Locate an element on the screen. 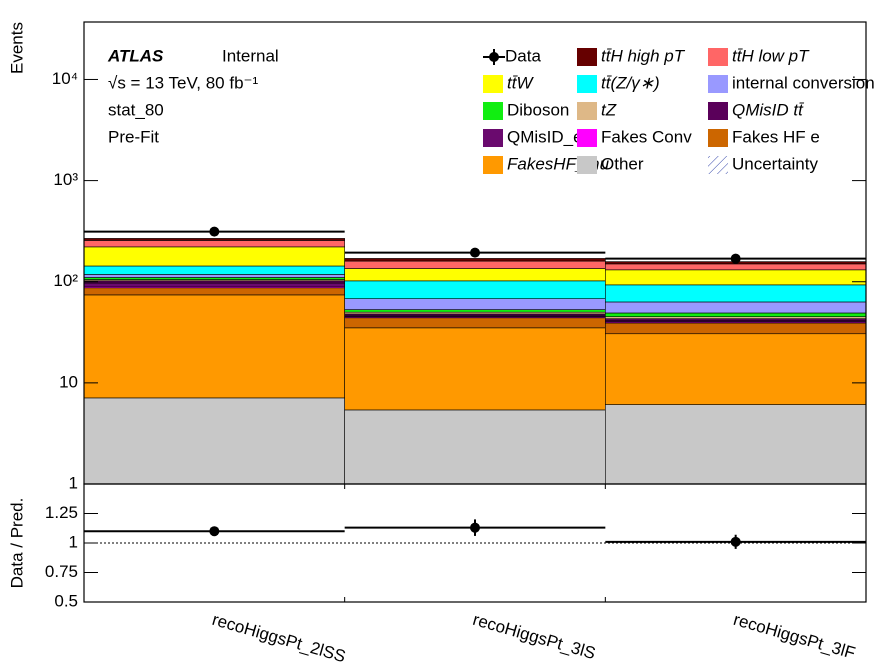 The width and height of the screenshot is (896, 672). y-tick-label: 10 is located at coordinates (68, 381).